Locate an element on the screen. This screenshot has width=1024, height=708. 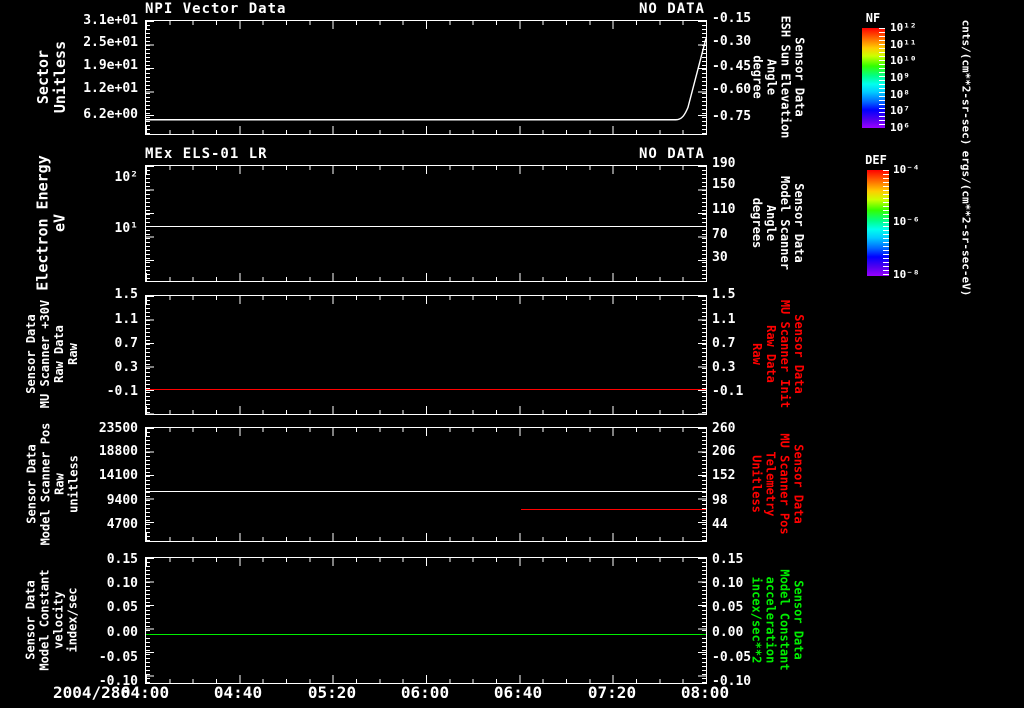
panel2-yticks-left is located at coordinates (150, 223).